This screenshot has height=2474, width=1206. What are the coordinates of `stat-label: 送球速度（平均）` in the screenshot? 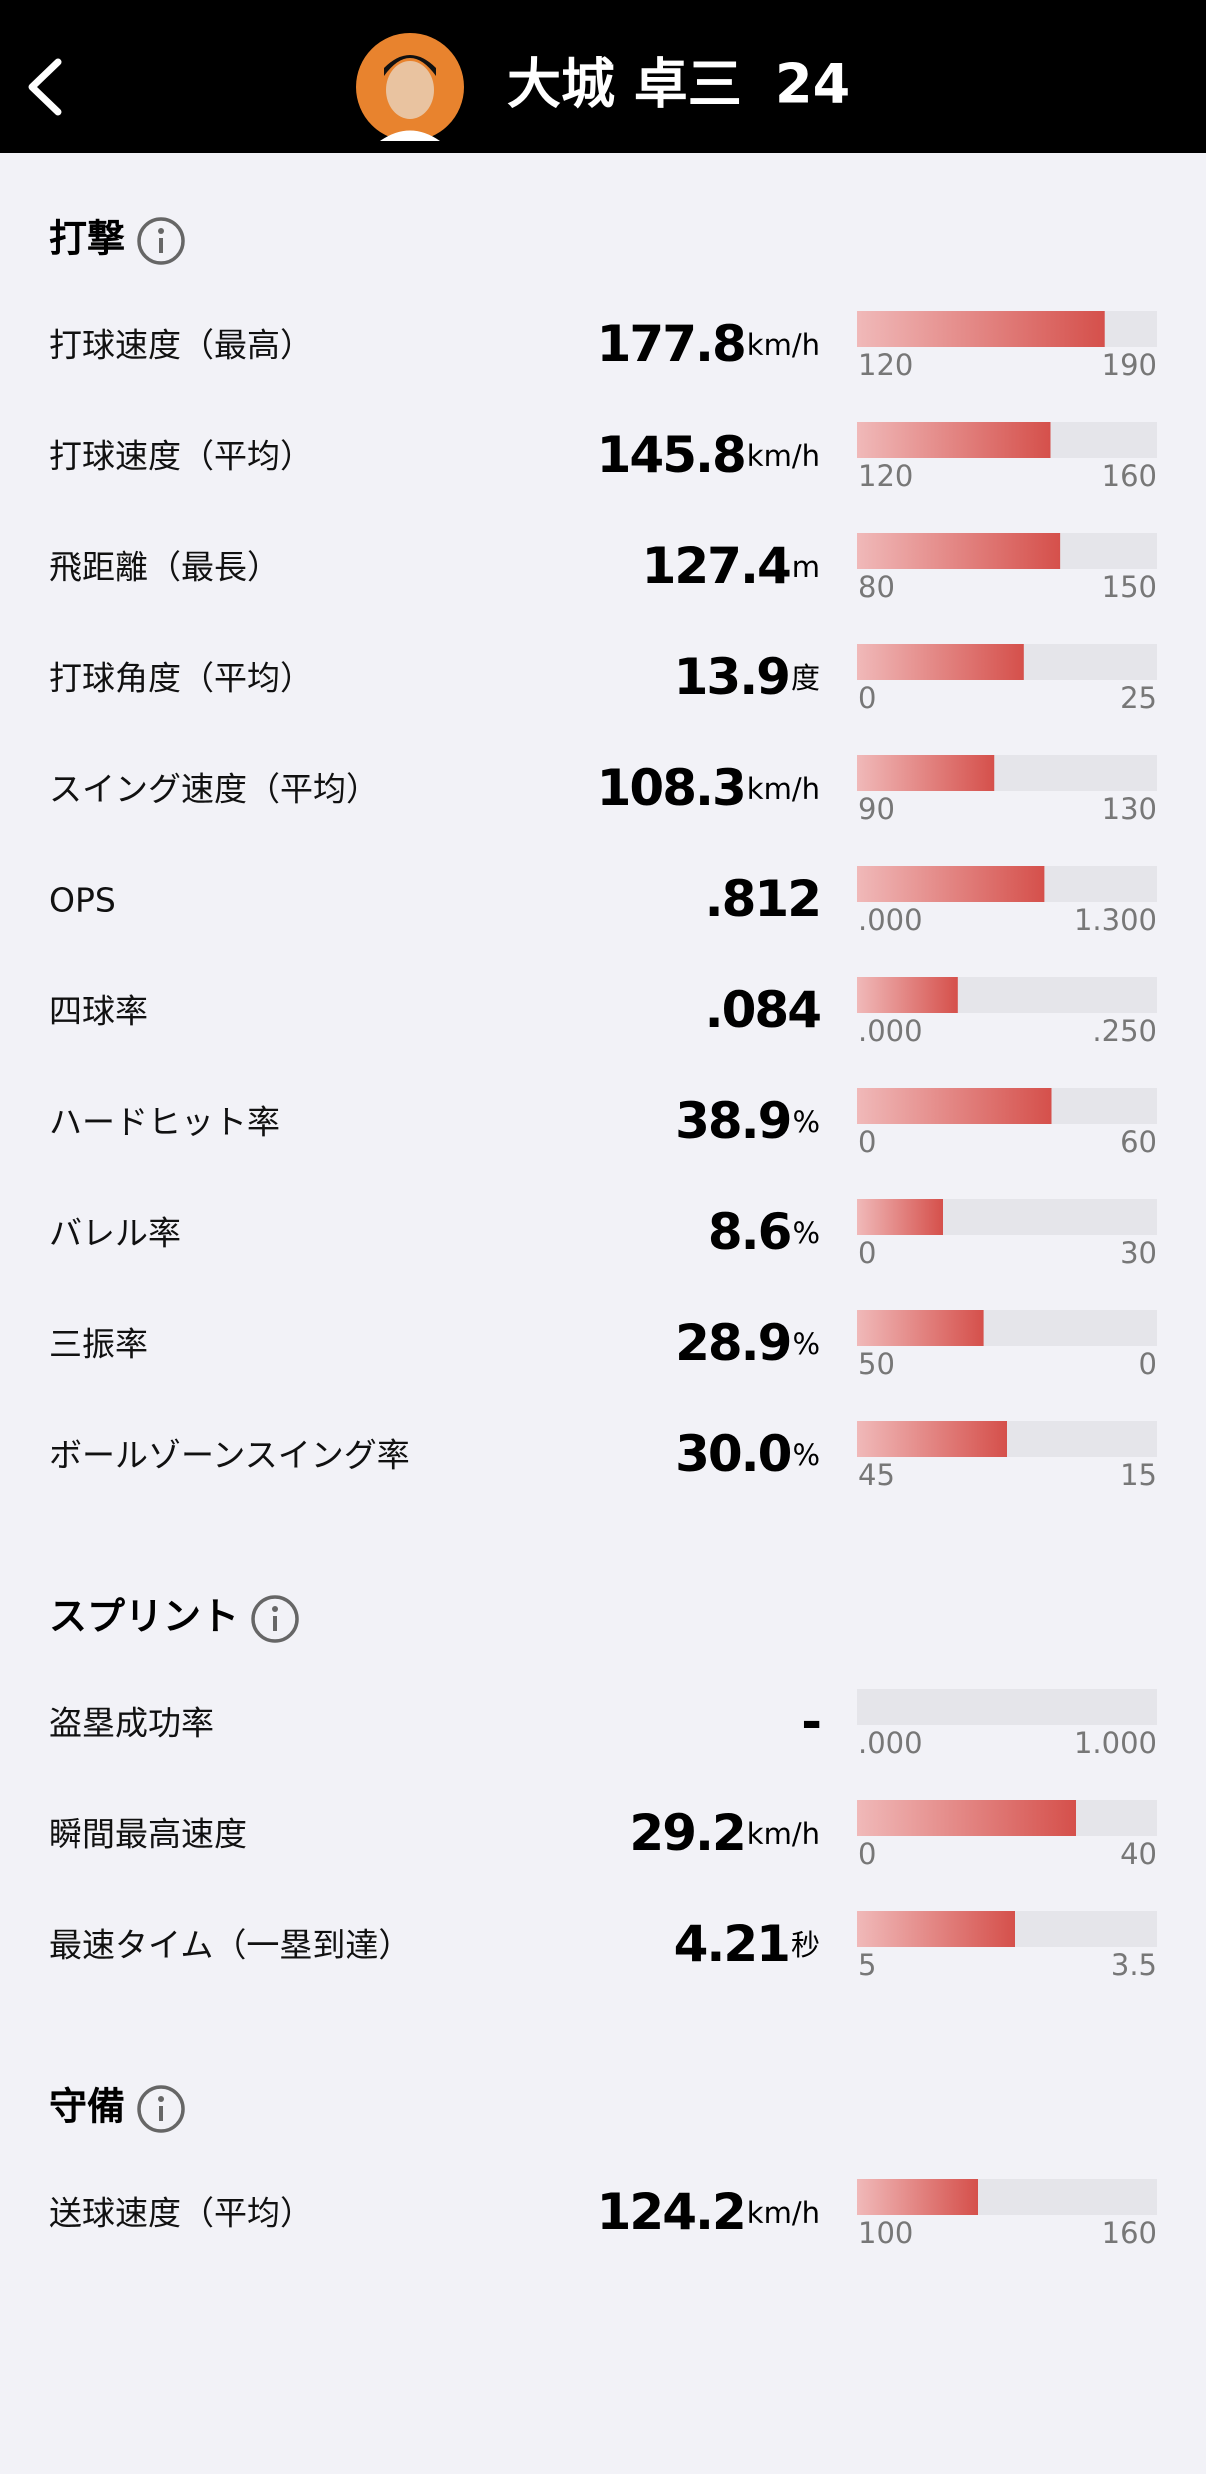 It's located at (181, 2213).